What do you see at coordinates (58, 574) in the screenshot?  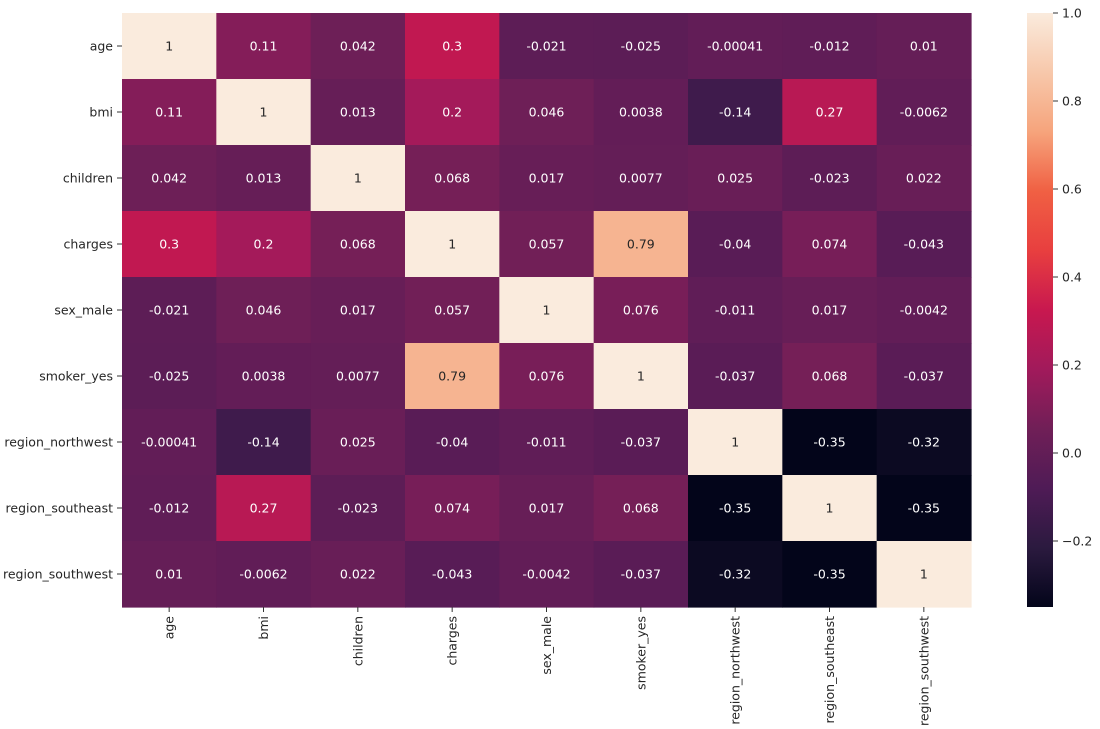 I see `y-tick-label: region_southwest` at bounding box center [58, 574].